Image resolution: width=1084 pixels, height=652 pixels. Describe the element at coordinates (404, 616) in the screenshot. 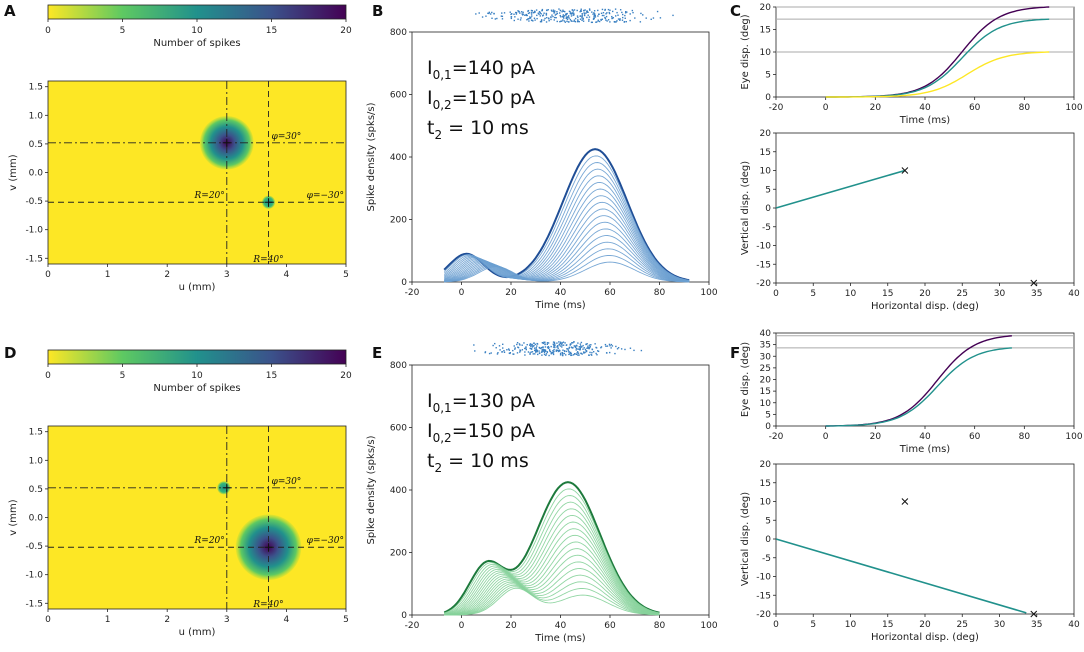

I see `y-tick-label: 0` at that location.